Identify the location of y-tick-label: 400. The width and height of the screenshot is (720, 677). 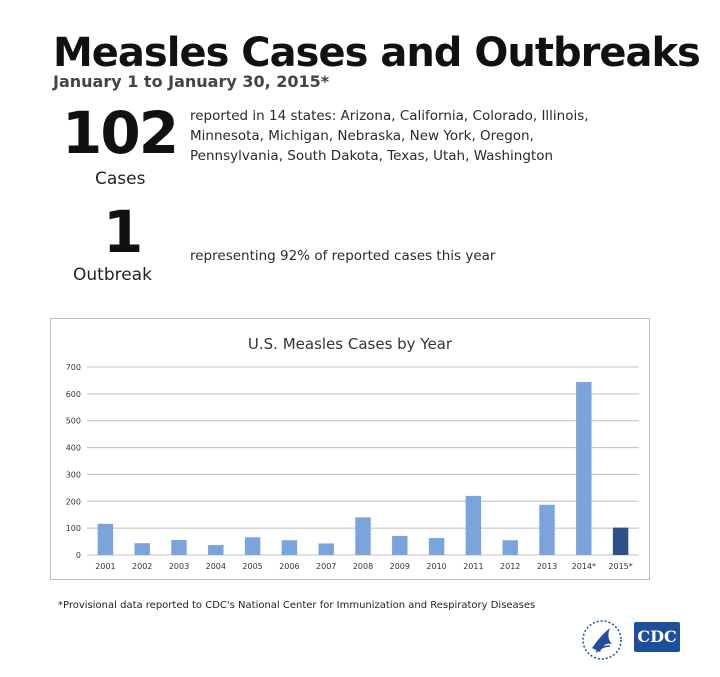
(73, 448).